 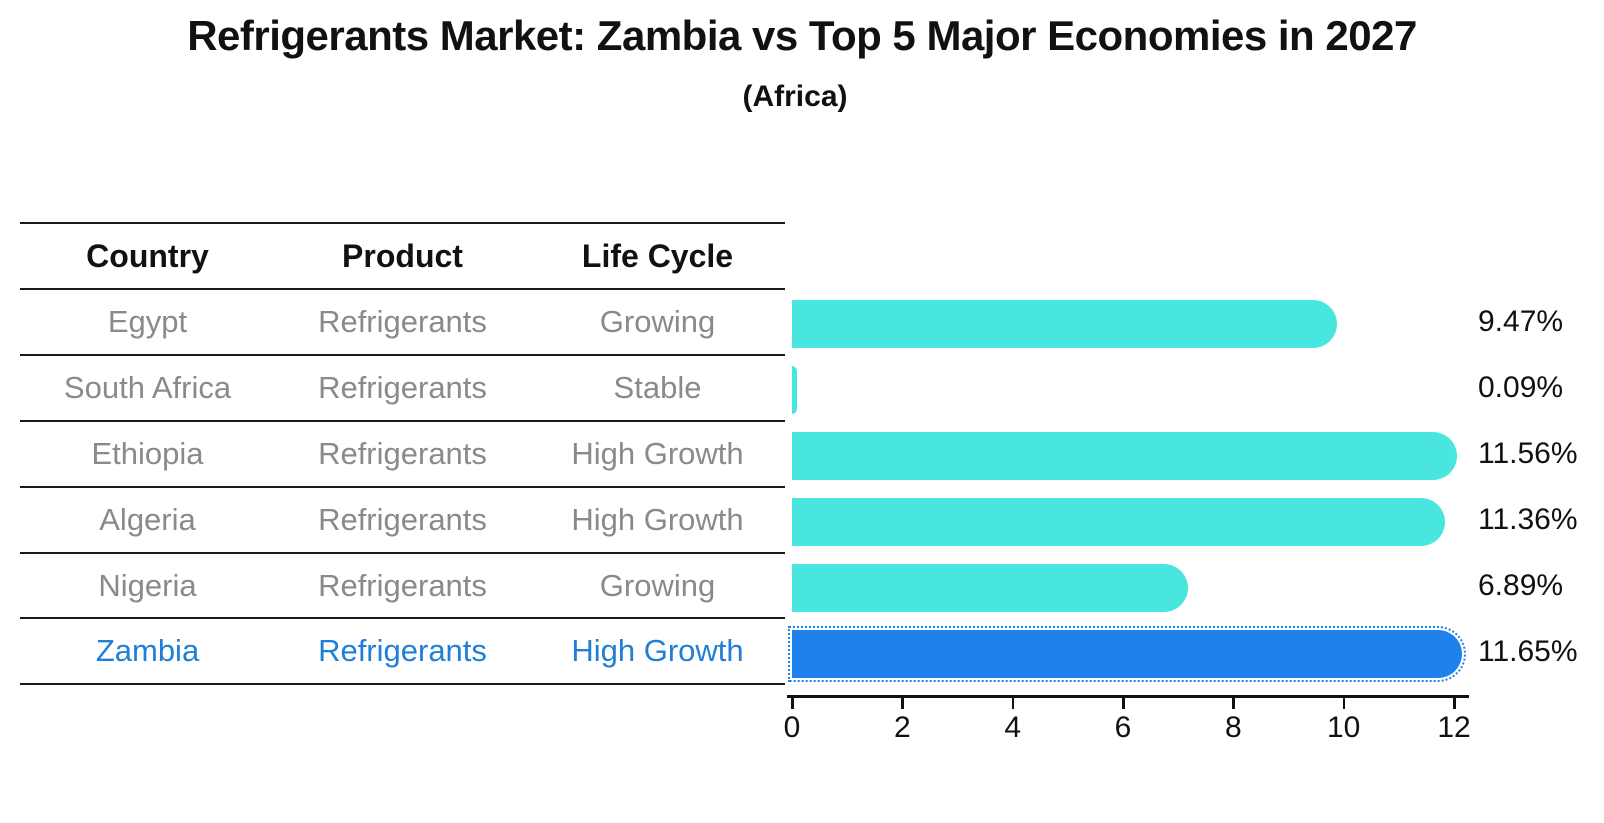 I want to click on table-row-ethiopia: Ethiopia Refrigerants High Growth, so click(x=402, y=455).